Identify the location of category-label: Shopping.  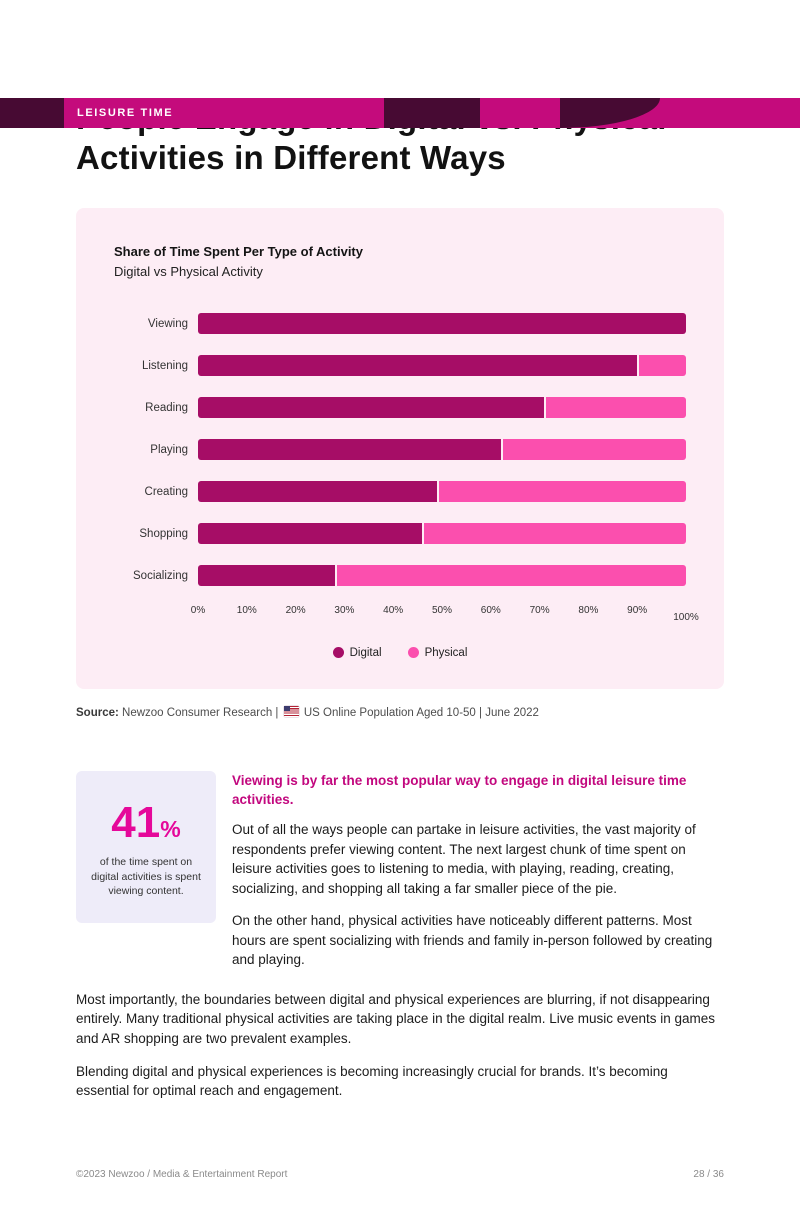
(163, 533).